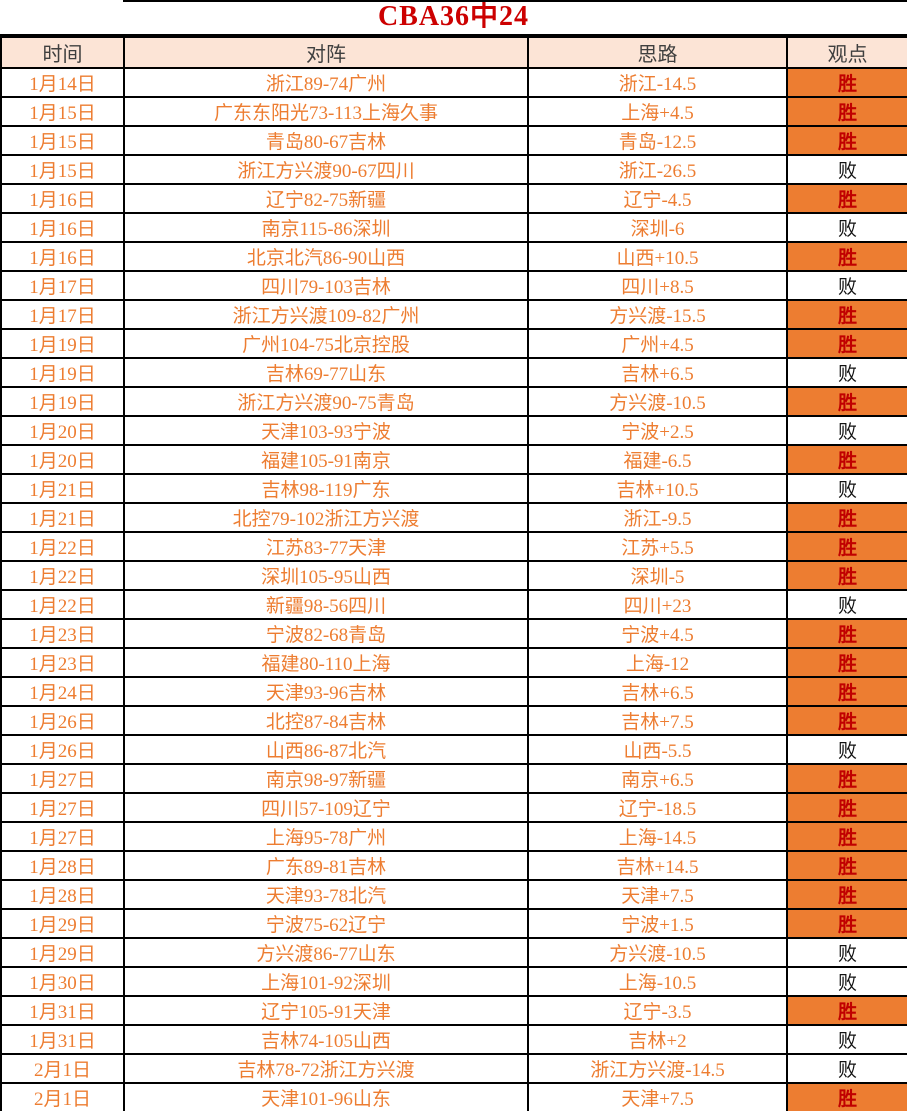  I want to click on date-cell: 1月17日, so click(62, 285).